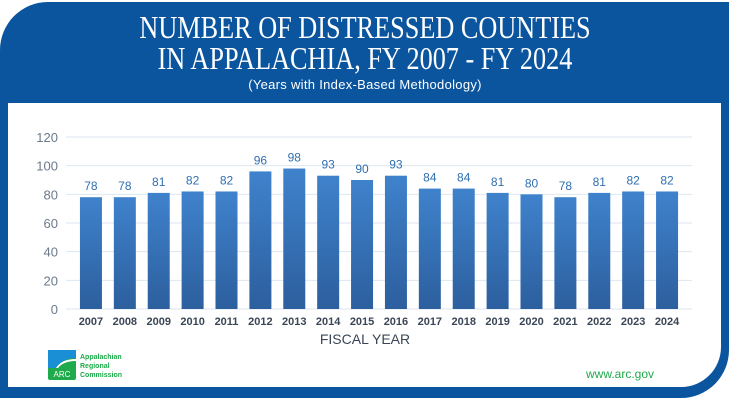 This screenshot has width=730, height=400. Describe the element at coordinates (497, 322) in the screenshot. I see `x-tick-label: 2019` at that location.